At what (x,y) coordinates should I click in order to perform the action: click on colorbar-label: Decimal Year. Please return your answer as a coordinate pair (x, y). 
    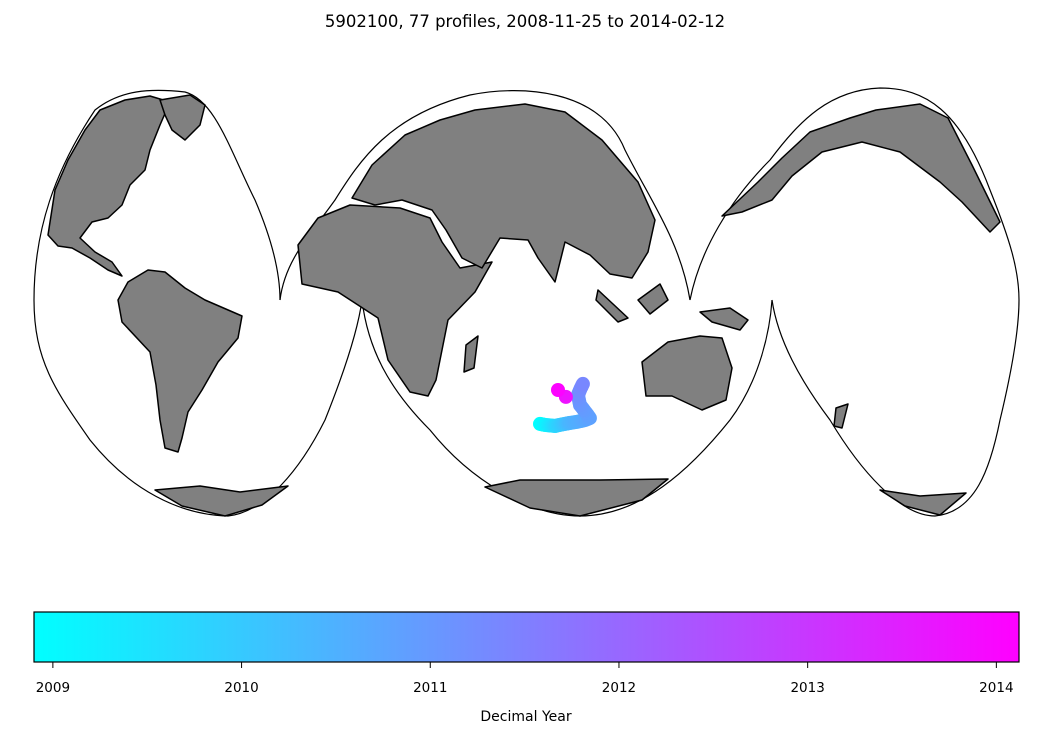
    Looking at the image, I should click on (525, 717).